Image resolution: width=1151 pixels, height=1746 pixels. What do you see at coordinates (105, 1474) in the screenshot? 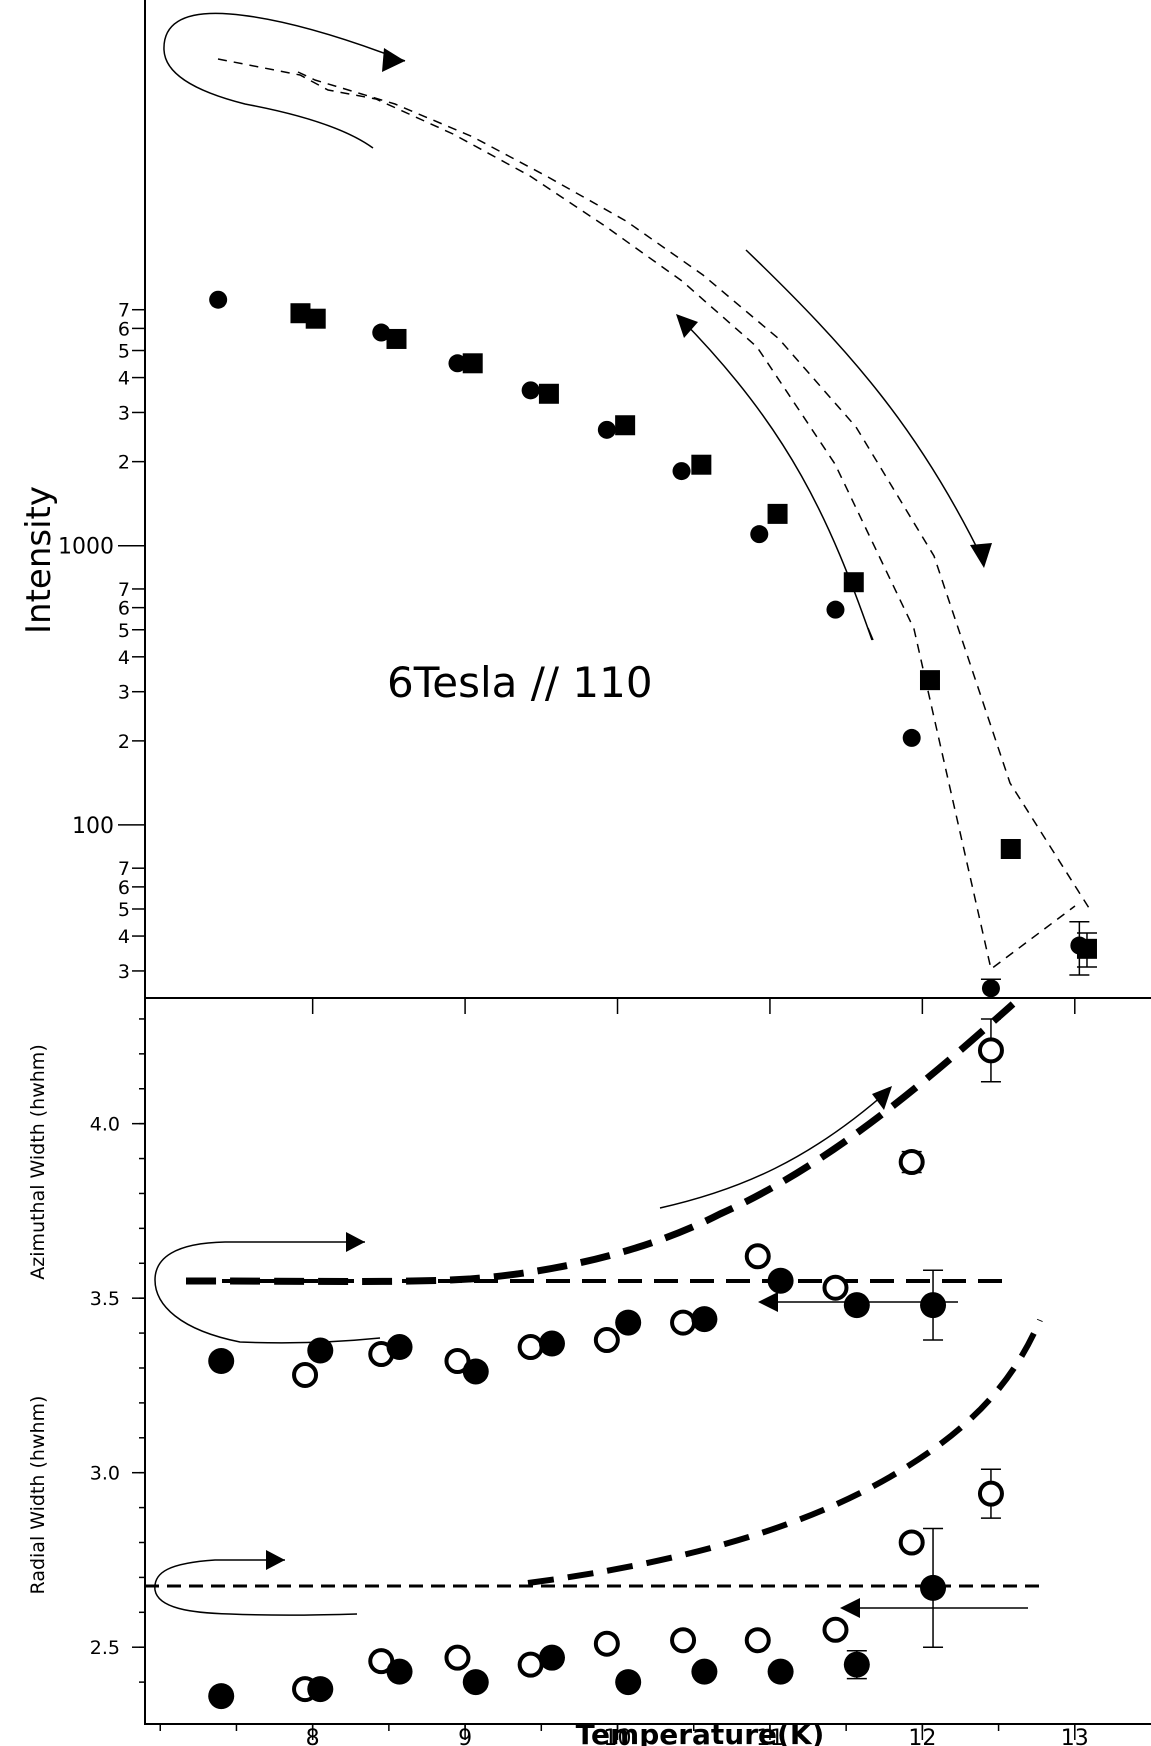
I see `y-tick-label: 3.0` at bounding box center [105, 1474].